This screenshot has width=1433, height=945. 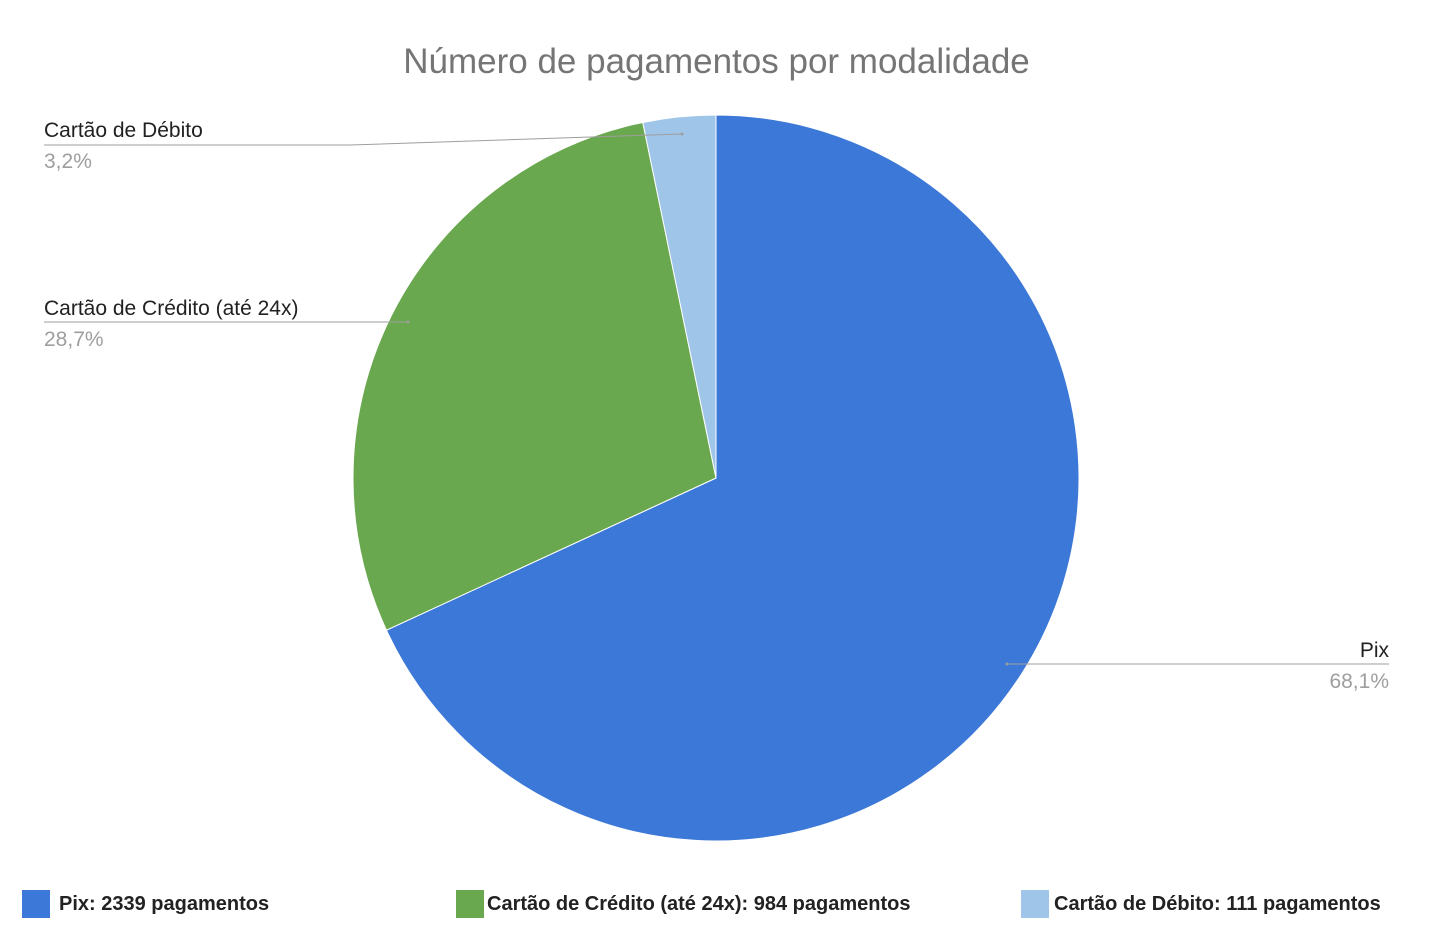 What do you see at coordinates (74, 339) in the screenshot?
I see `slice-label-percent-2: 28,7%` at bounding box center [74, 339].